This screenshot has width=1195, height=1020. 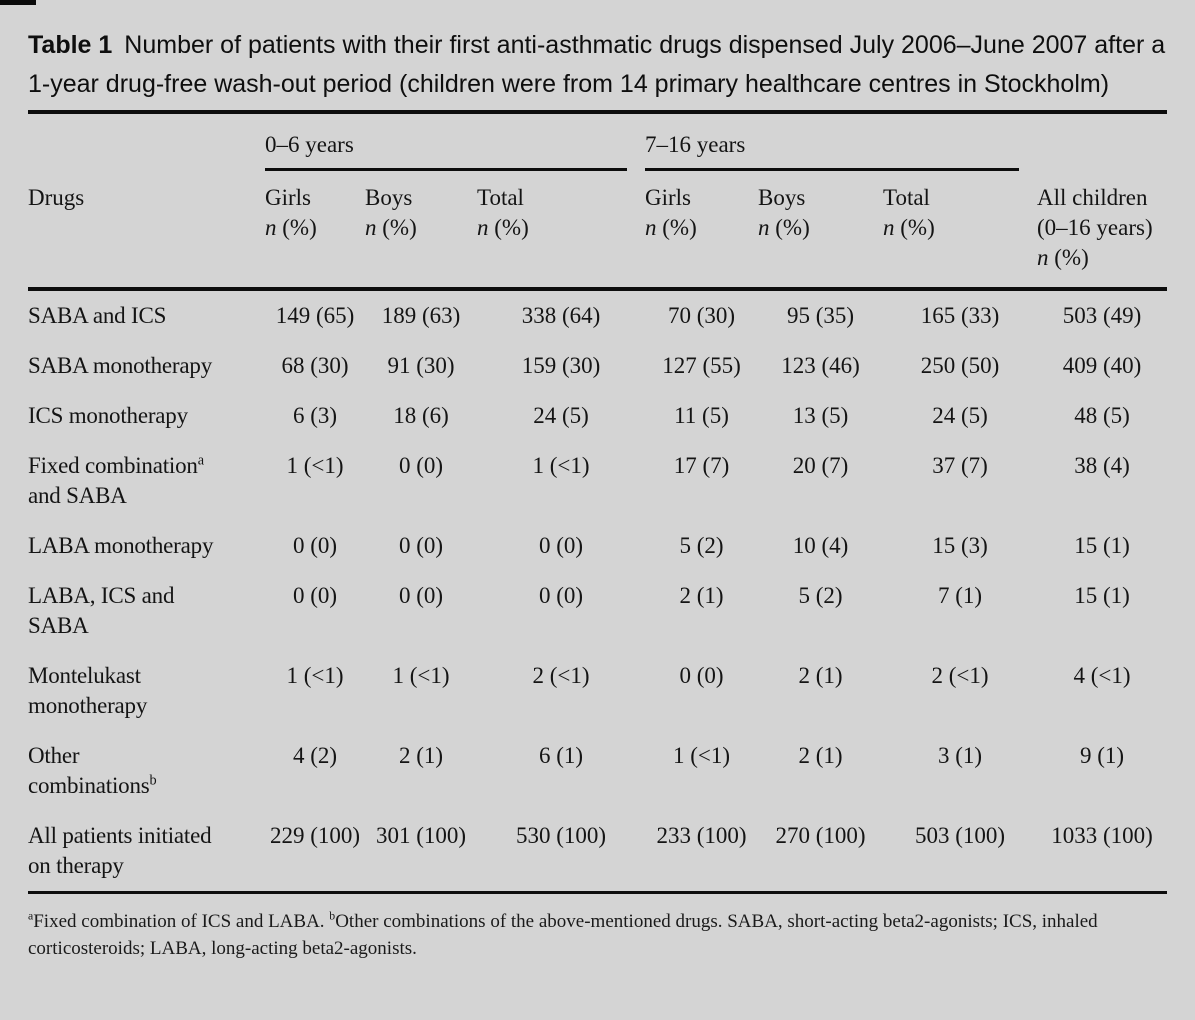 What do you see at coordinates (960, 675) in the screenshot?
I see `value-cell: 2 (<1)` at bounding box center [960, 675].